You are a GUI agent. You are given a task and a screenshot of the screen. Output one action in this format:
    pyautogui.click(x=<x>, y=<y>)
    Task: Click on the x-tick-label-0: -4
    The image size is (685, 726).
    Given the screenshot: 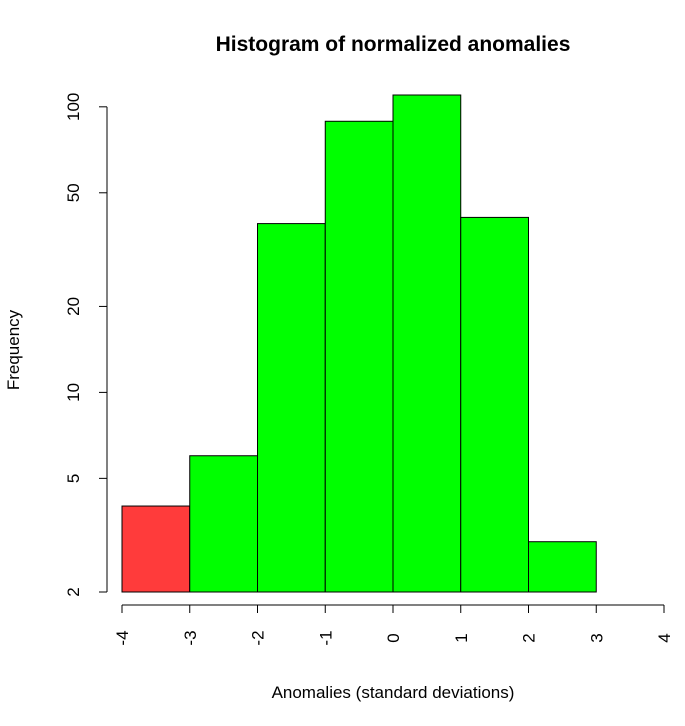 What is the action you would take?
    pyautogui.click(x=122, y=637)
    